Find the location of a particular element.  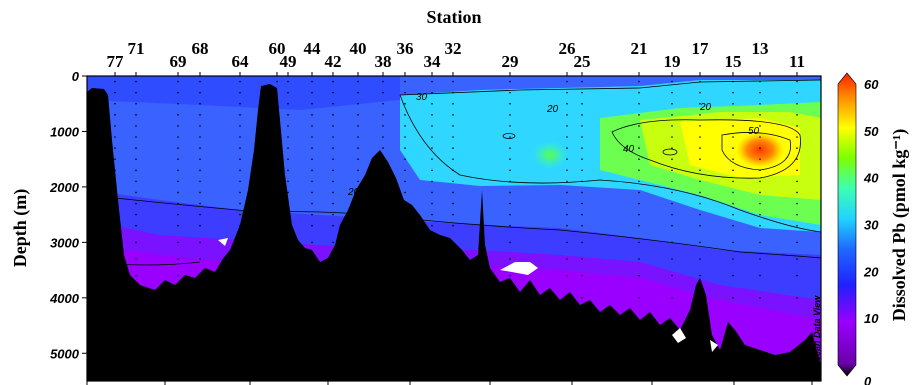

station-label: 40 is located at coordinates (358, 48).